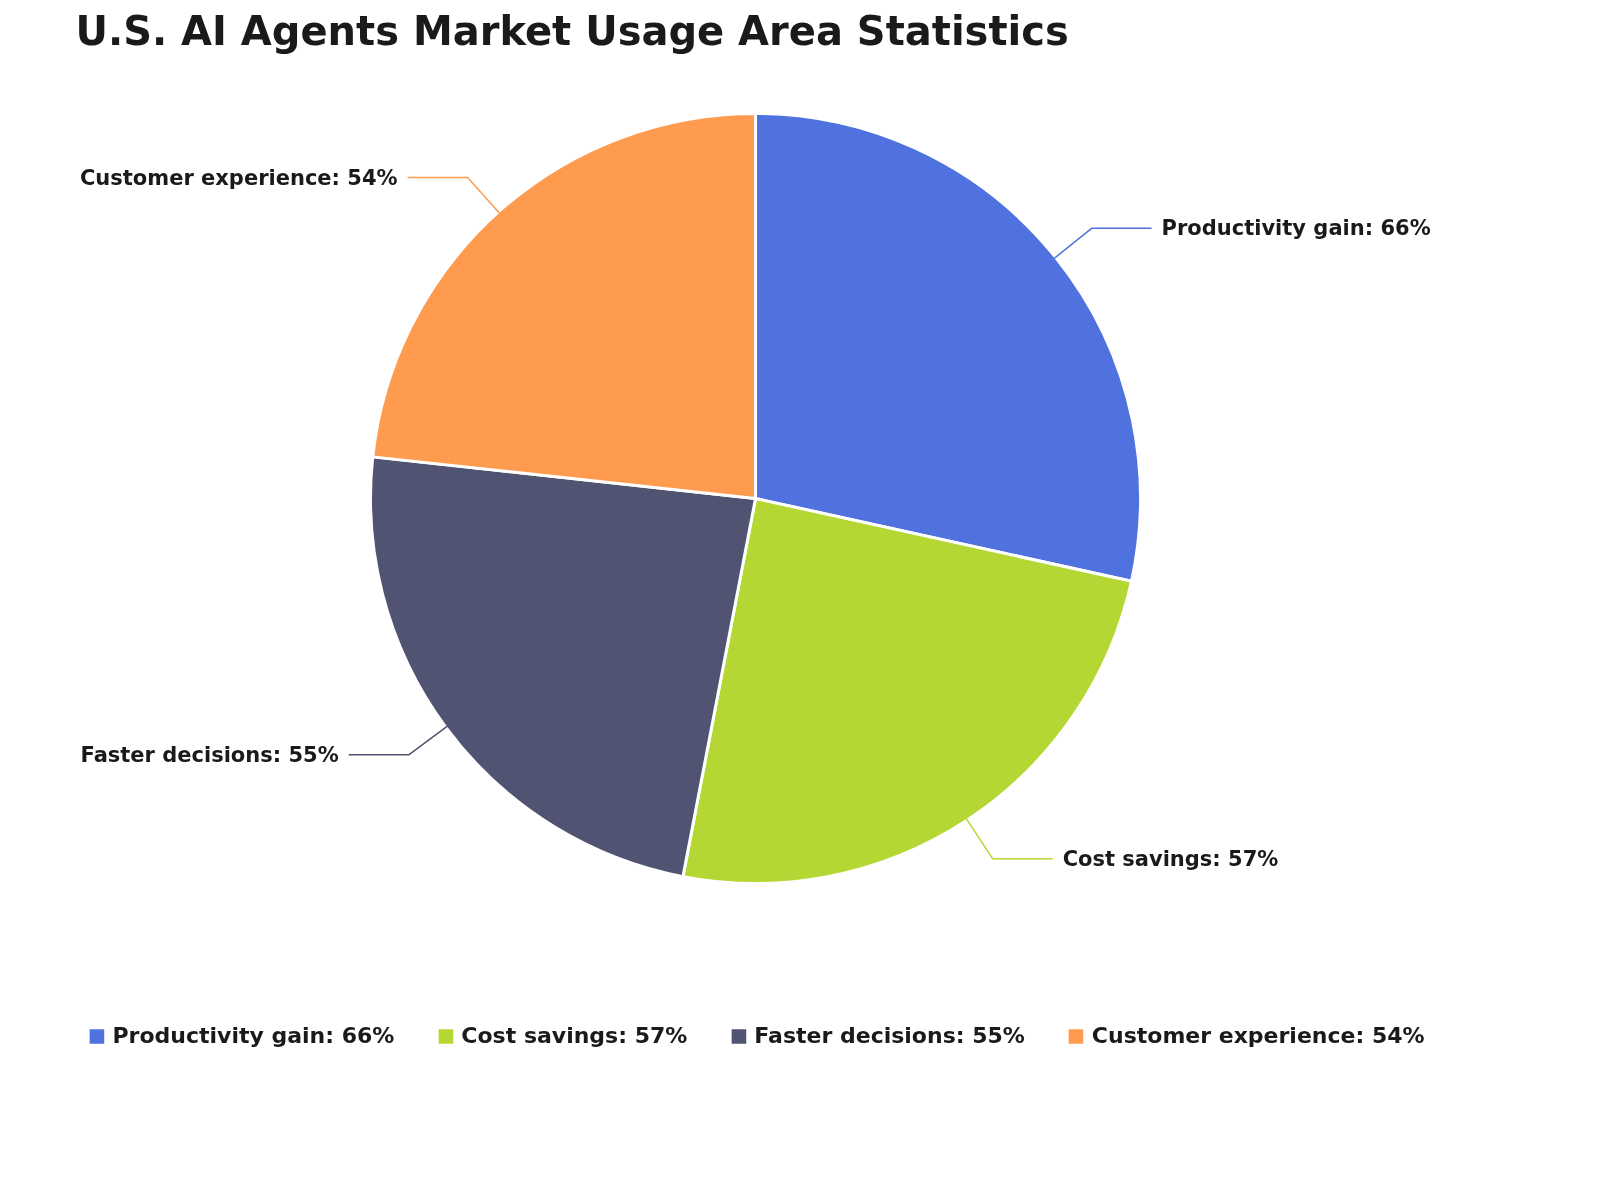 This screenshot has height=1200, width=1600. What do you see at coordinates (1258, 1035) in the screenshot?
I see `legend-label: Customer experience: 54%` at bounding box center [1258, 1035].